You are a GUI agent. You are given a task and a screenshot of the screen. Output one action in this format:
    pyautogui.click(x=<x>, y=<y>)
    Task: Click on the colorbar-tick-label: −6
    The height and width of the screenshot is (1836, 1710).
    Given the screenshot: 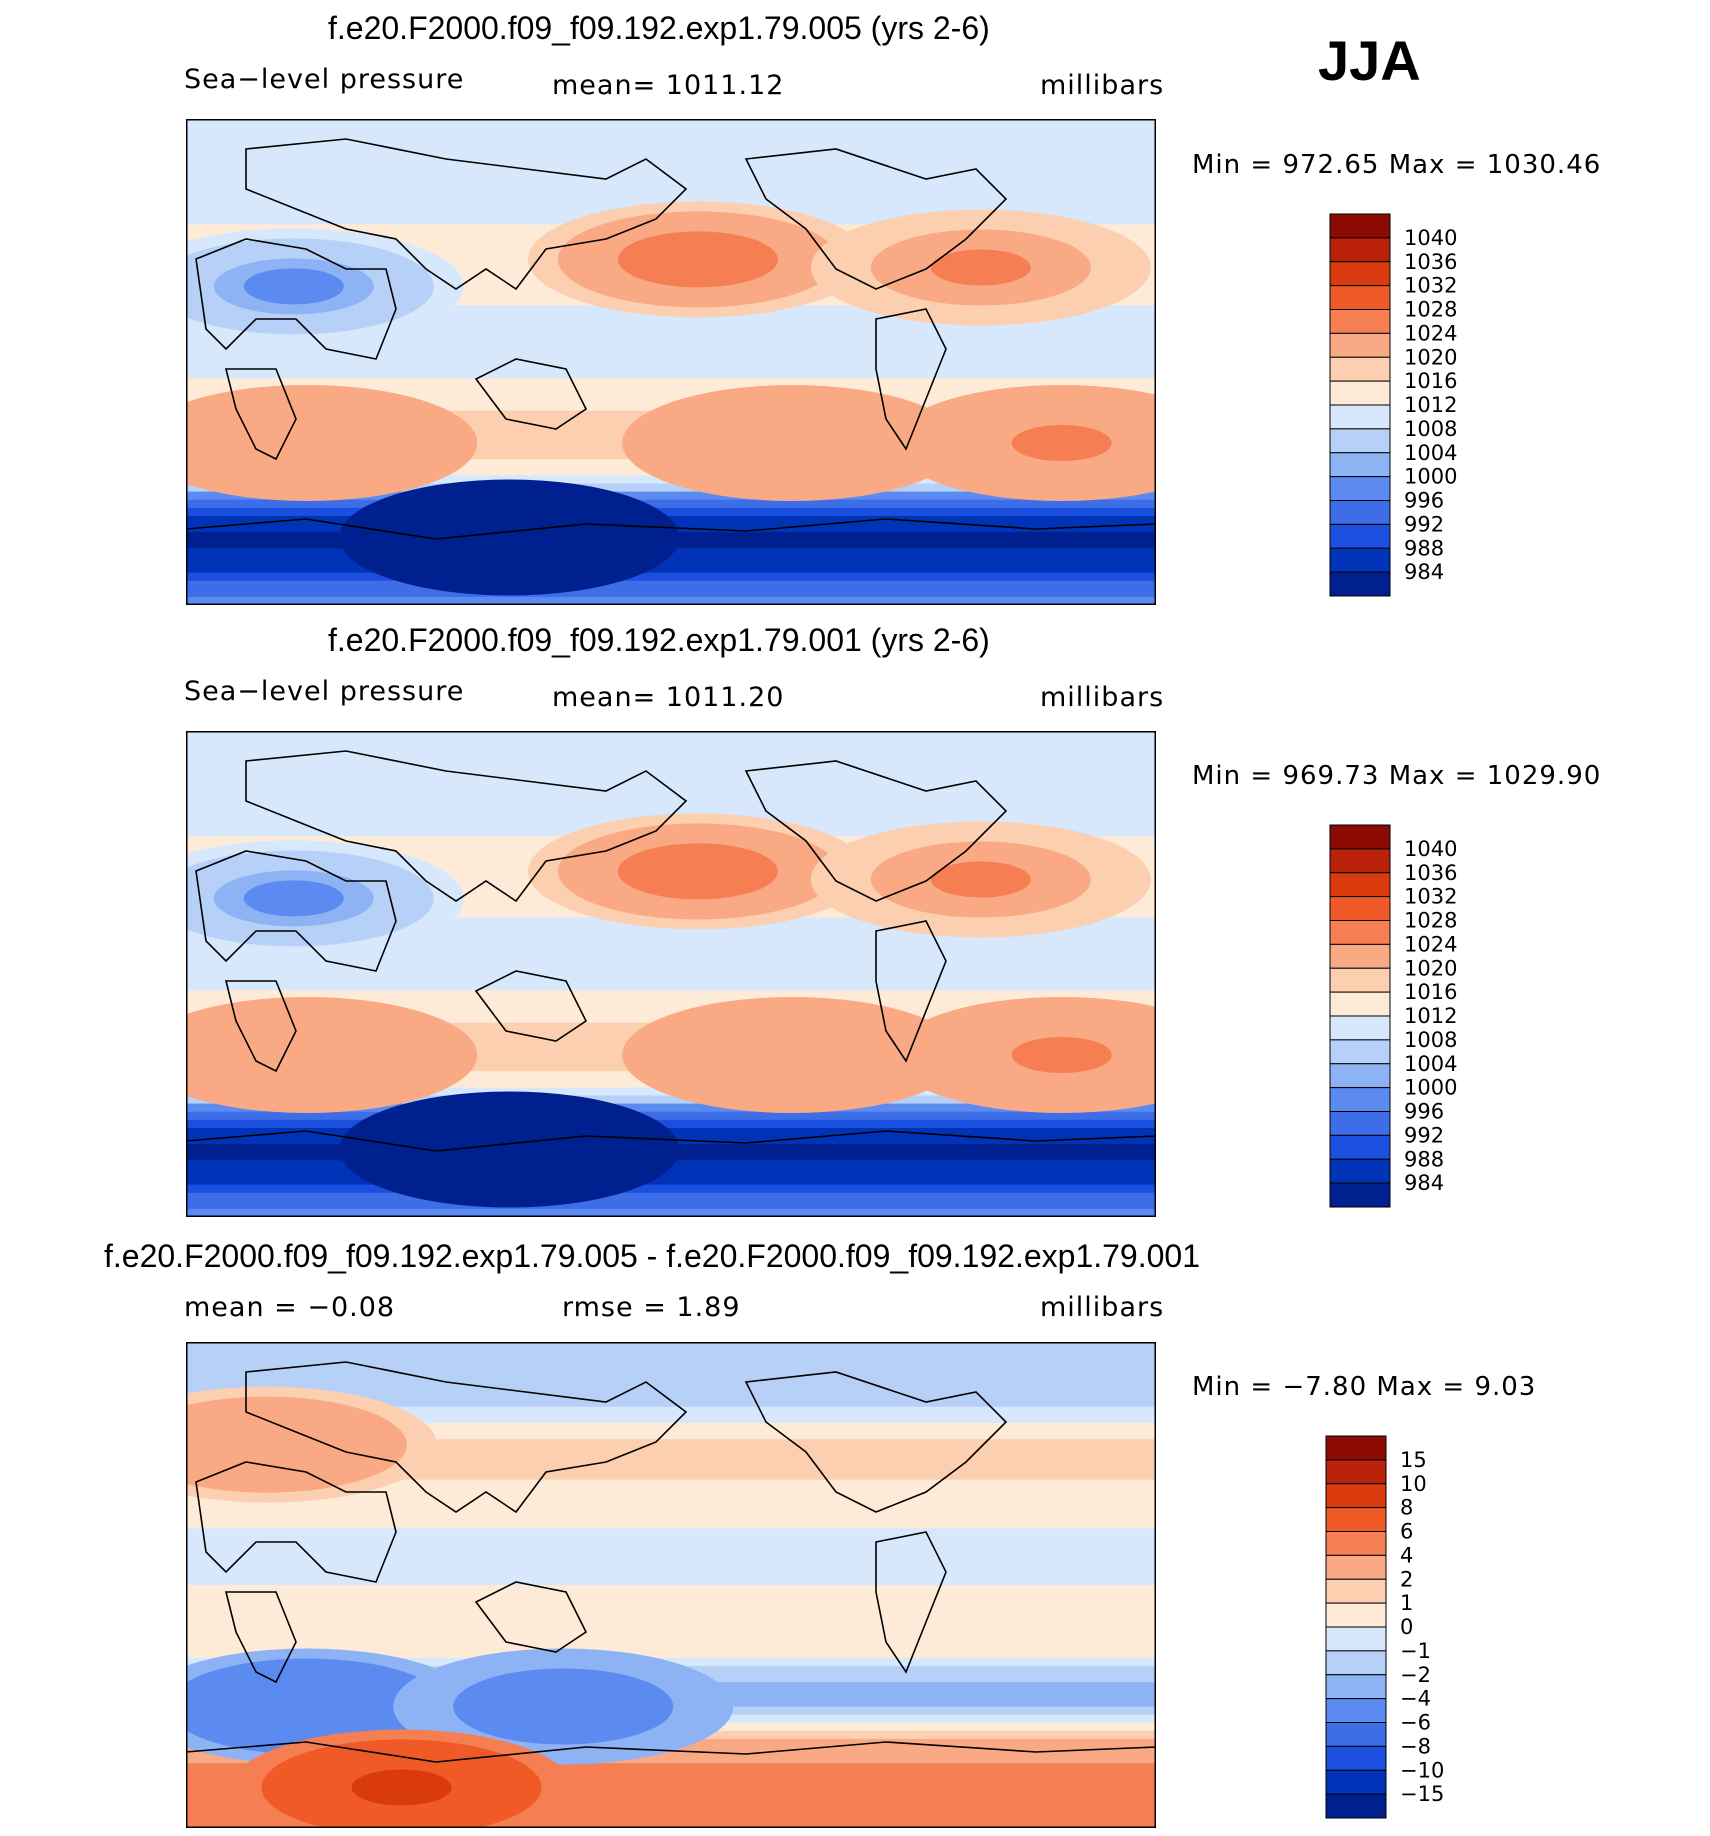 What is the action you would take?
    pyautogui.click(x=1415, y=1723)
    